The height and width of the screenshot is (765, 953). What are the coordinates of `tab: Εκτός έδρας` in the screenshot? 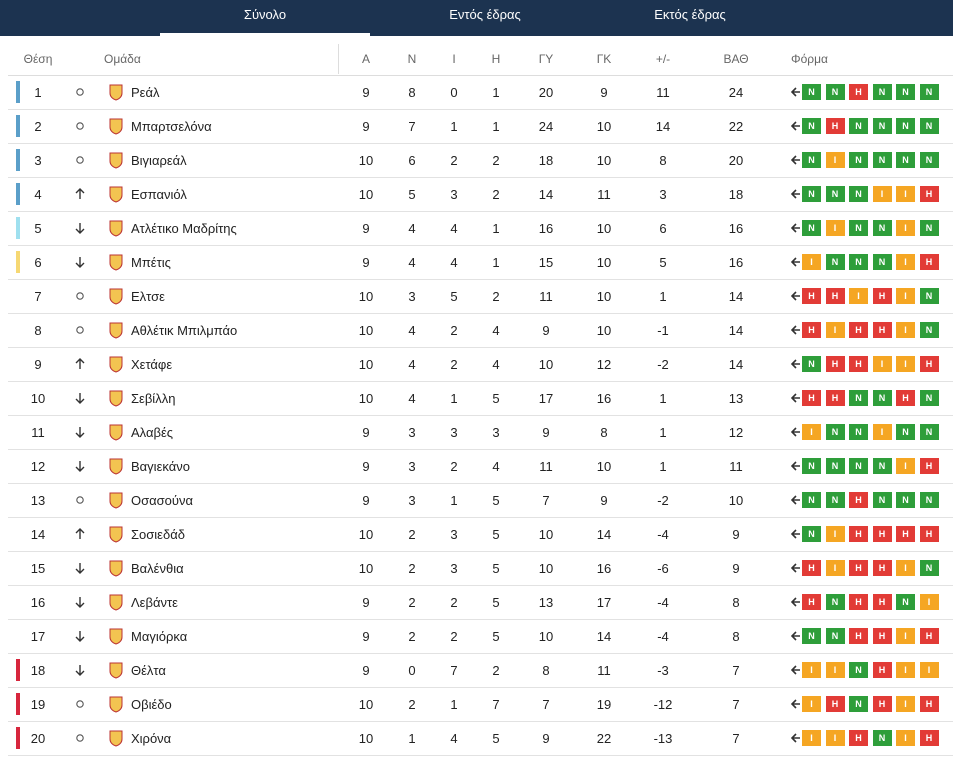 It's located at (690, 14).